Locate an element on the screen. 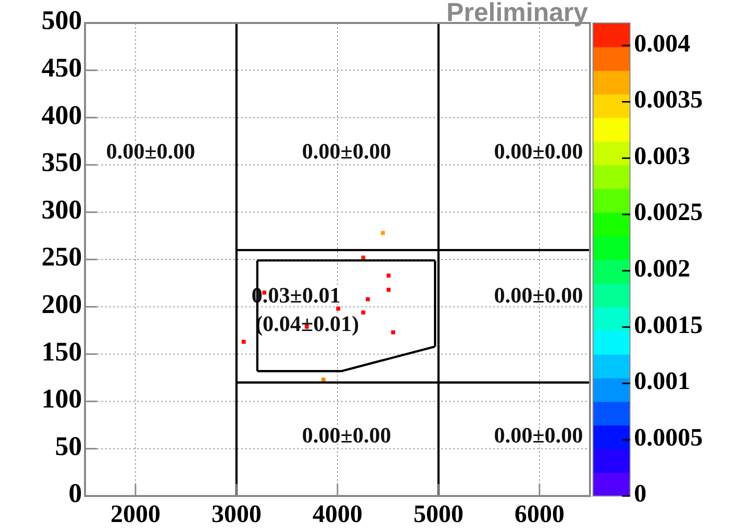  x-tick-label: 6000 is located at coordinates (539, 514).